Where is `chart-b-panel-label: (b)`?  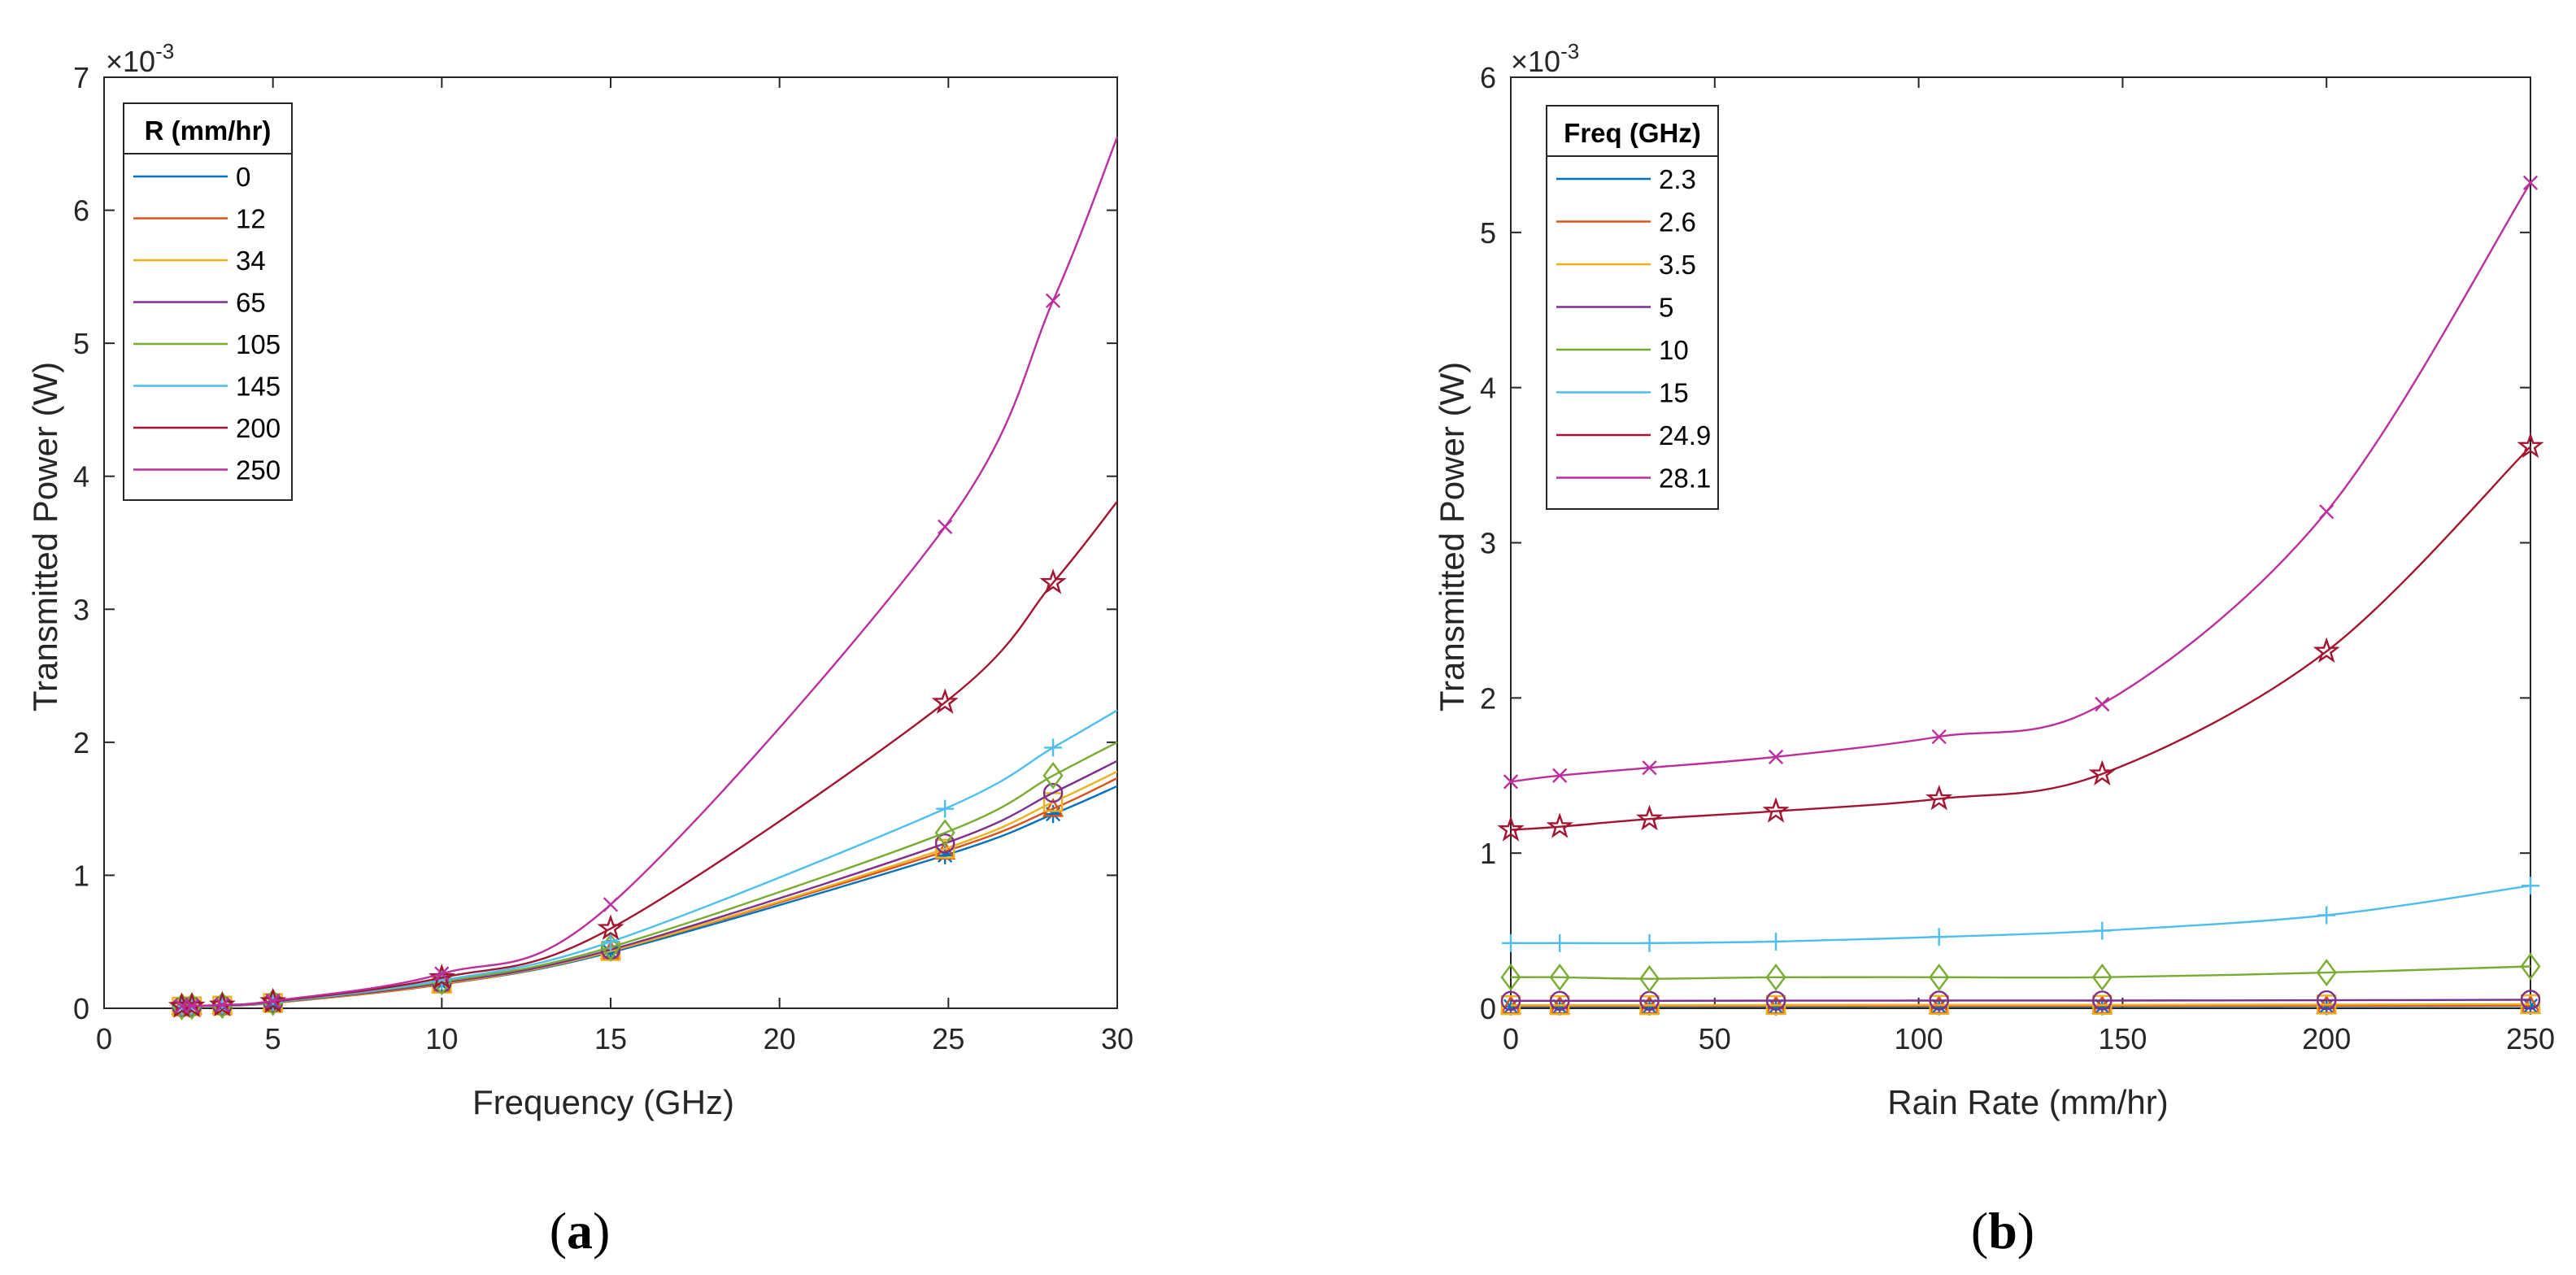 chart-b-panel-label: (b) is located at coordinates (2003, 1231).